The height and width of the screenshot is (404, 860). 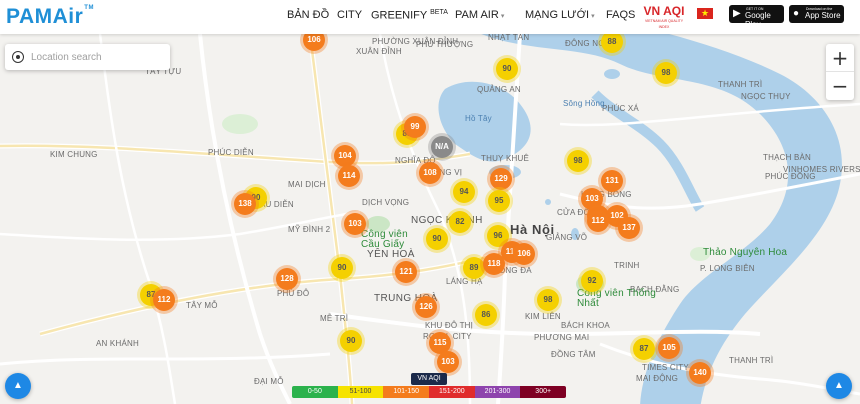 What do you see at coordinates (499, 89) in the screenshot?
I see `place-quang-an: QUẢNG AN` at bounding box center [499, 89].